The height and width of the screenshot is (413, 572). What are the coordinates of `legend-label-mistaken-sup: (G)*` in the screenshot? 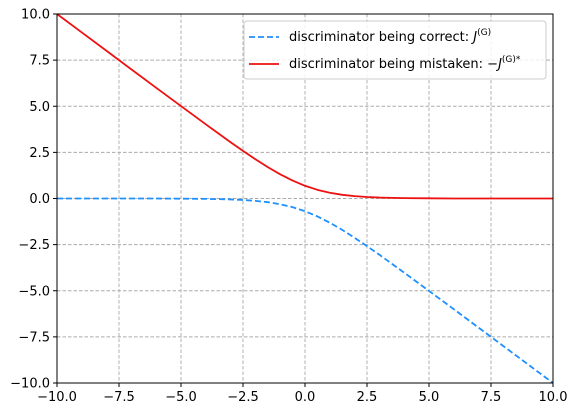 It's located at (511, 60).